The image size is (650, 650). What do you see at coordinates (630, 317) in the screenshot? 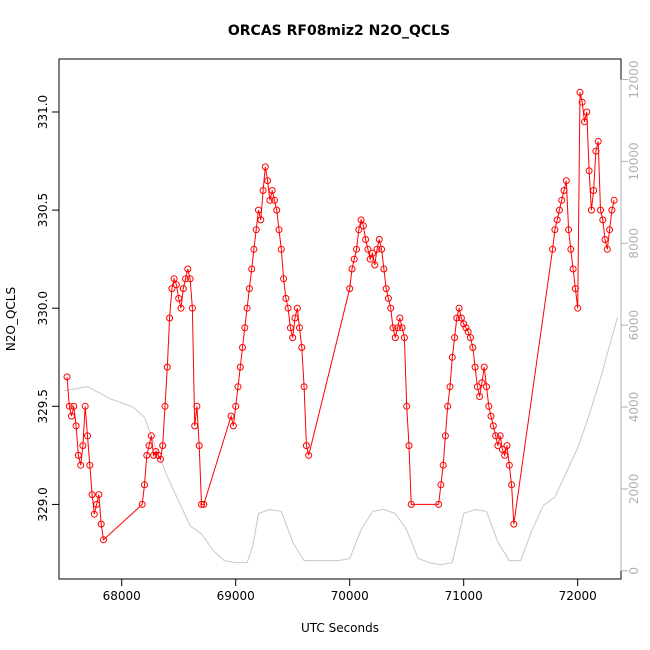
I see `y2-axis: 0 2000 4000 6000 8000 10000 12000` at bounding box center [630, 317].